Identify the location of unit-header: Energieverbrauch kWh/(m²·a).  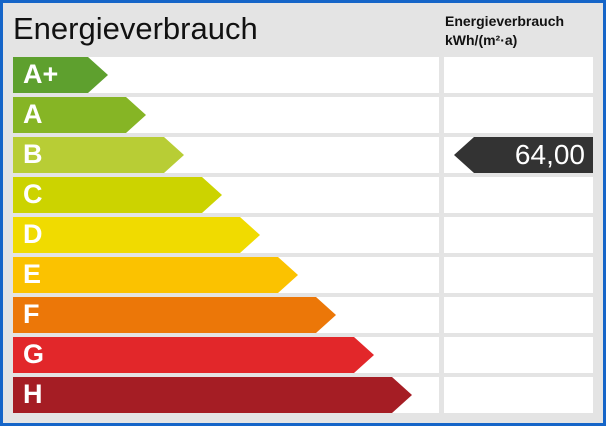
(504, 31).